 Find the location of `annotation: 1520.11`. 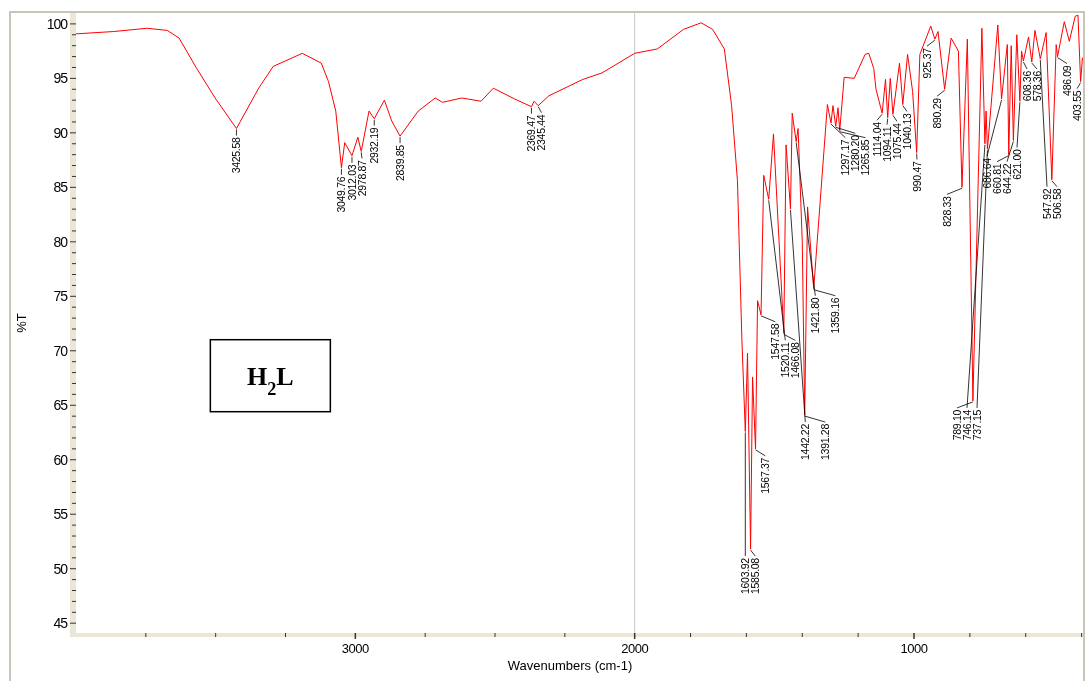

annotation: 1520.11 is located at coordinates (784, 359).